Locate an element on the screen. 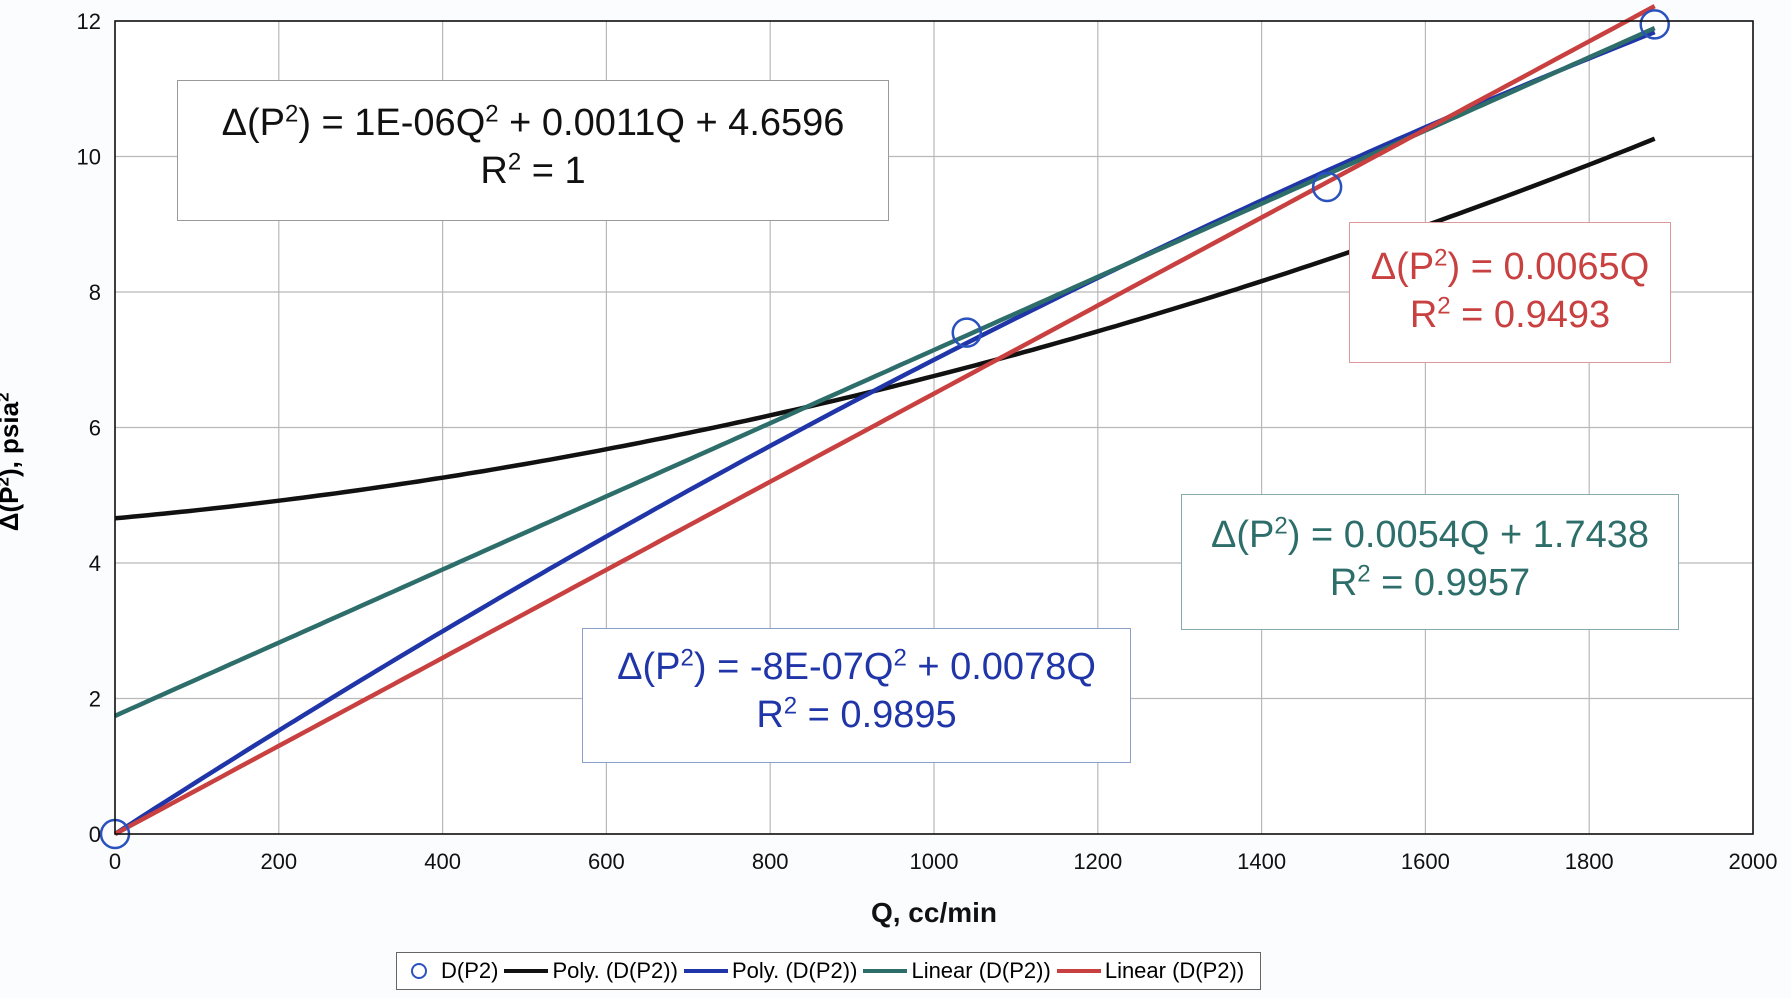 The width and height of the screenshot is (1791, 998). annotation-poly-blue: Δ(P2) = -8E-07Q2 + 0.0078Q R2 = 0.9895 is located at coordinates (856, 695).